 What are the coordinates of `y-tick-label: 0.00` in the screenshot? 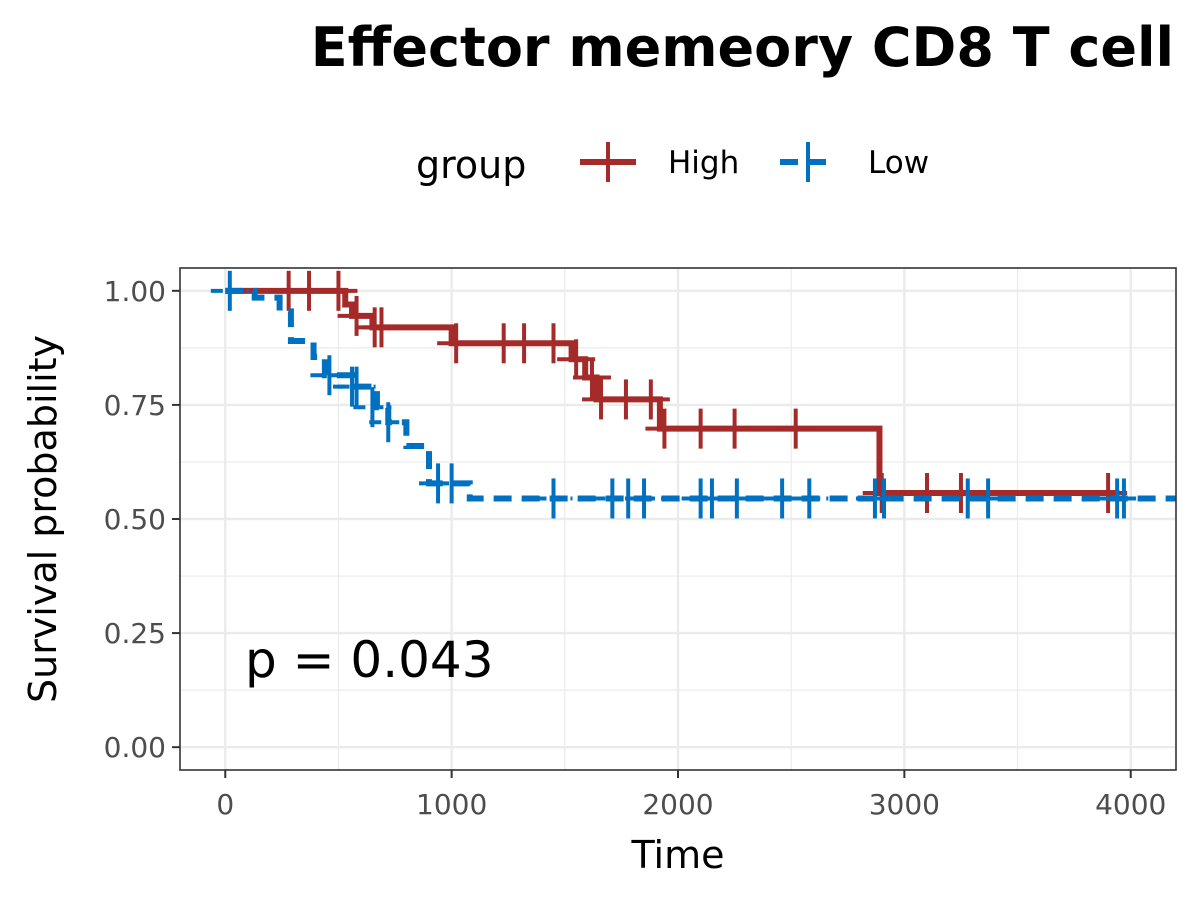 It's located at (135, 747).